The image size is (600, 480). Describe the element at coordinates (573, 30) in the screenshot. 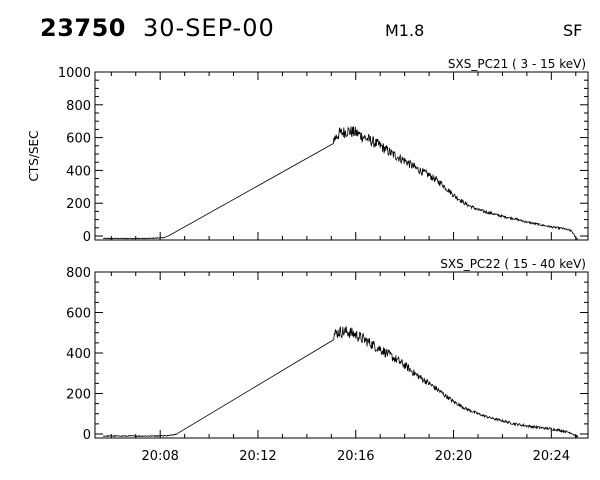

I see `flare-code: SF` at that location.